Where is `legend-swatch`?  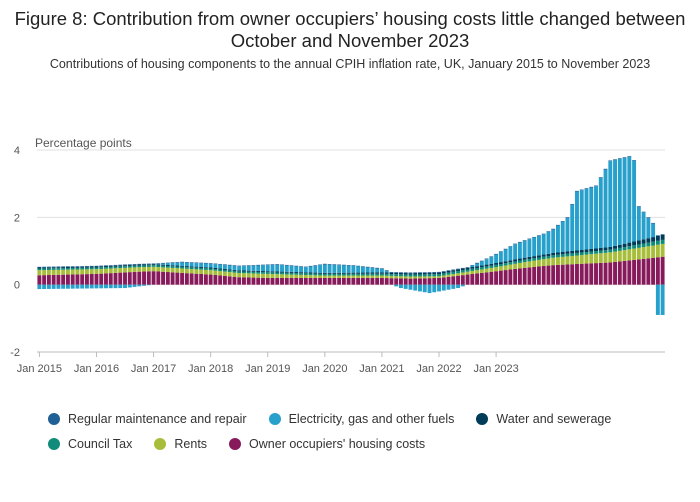
legend-swatch is located at coordinates (274, 418).